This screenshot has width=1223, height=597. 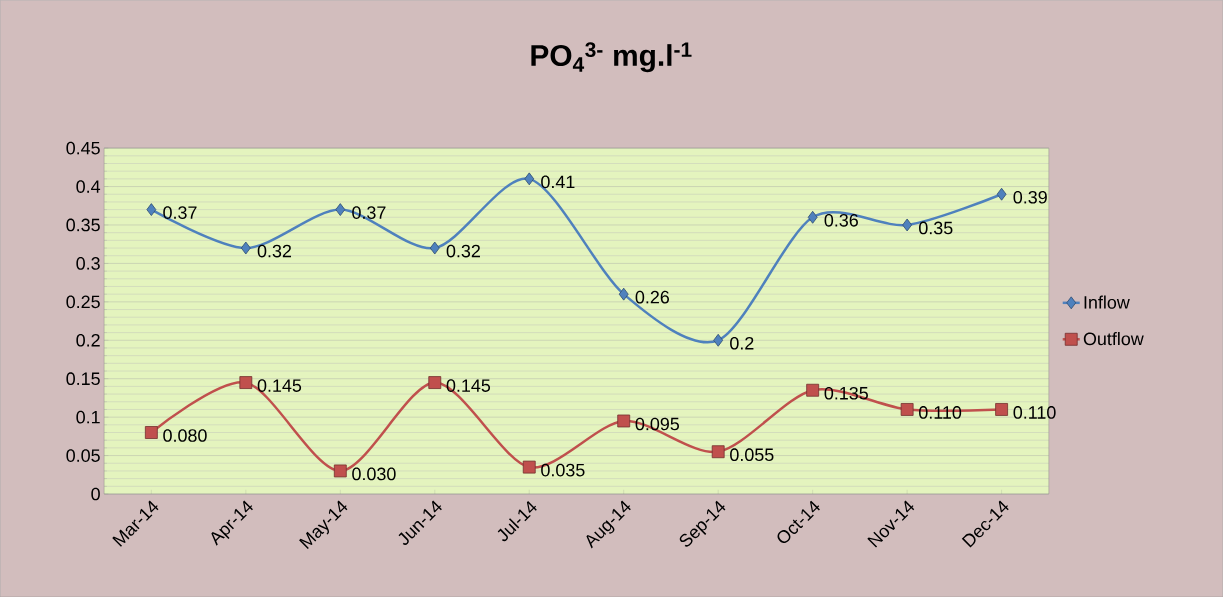 What do you see at coordinates (88, 417) in the screenshot?
I see `y-tick-label: 0.1` at bounding box center [88, 417].